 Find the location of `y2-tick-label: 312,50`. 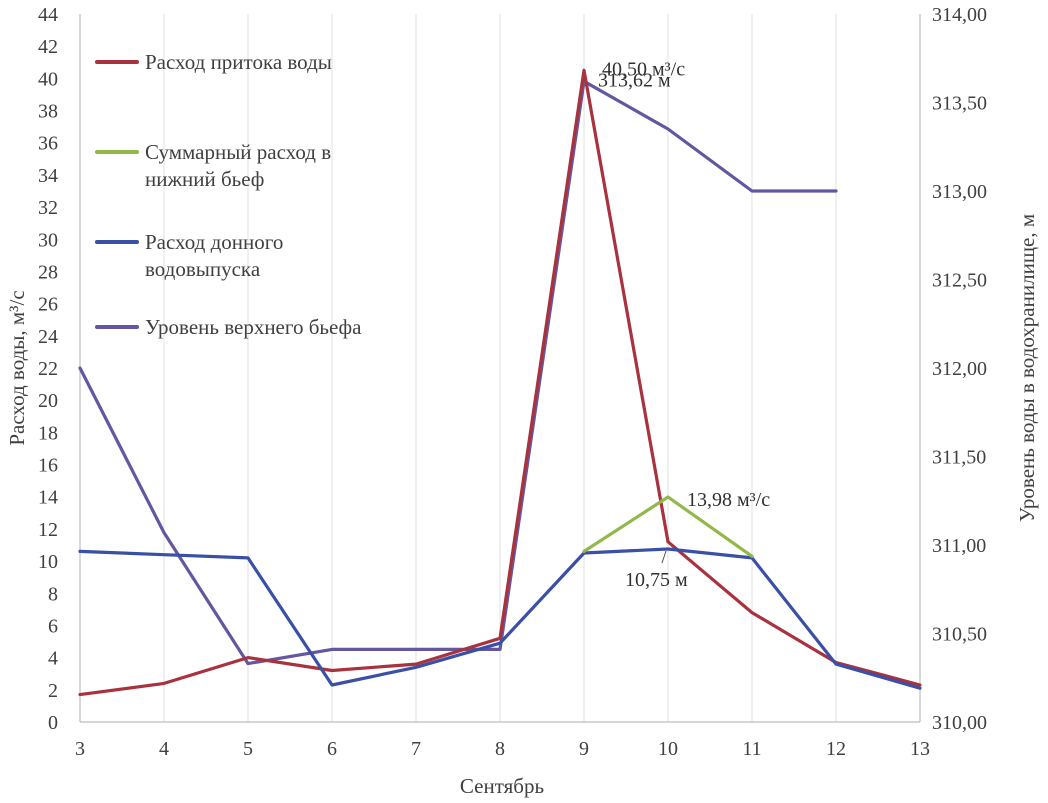

y2-tick-label: 312,50 is located at coordinates (959, 281).